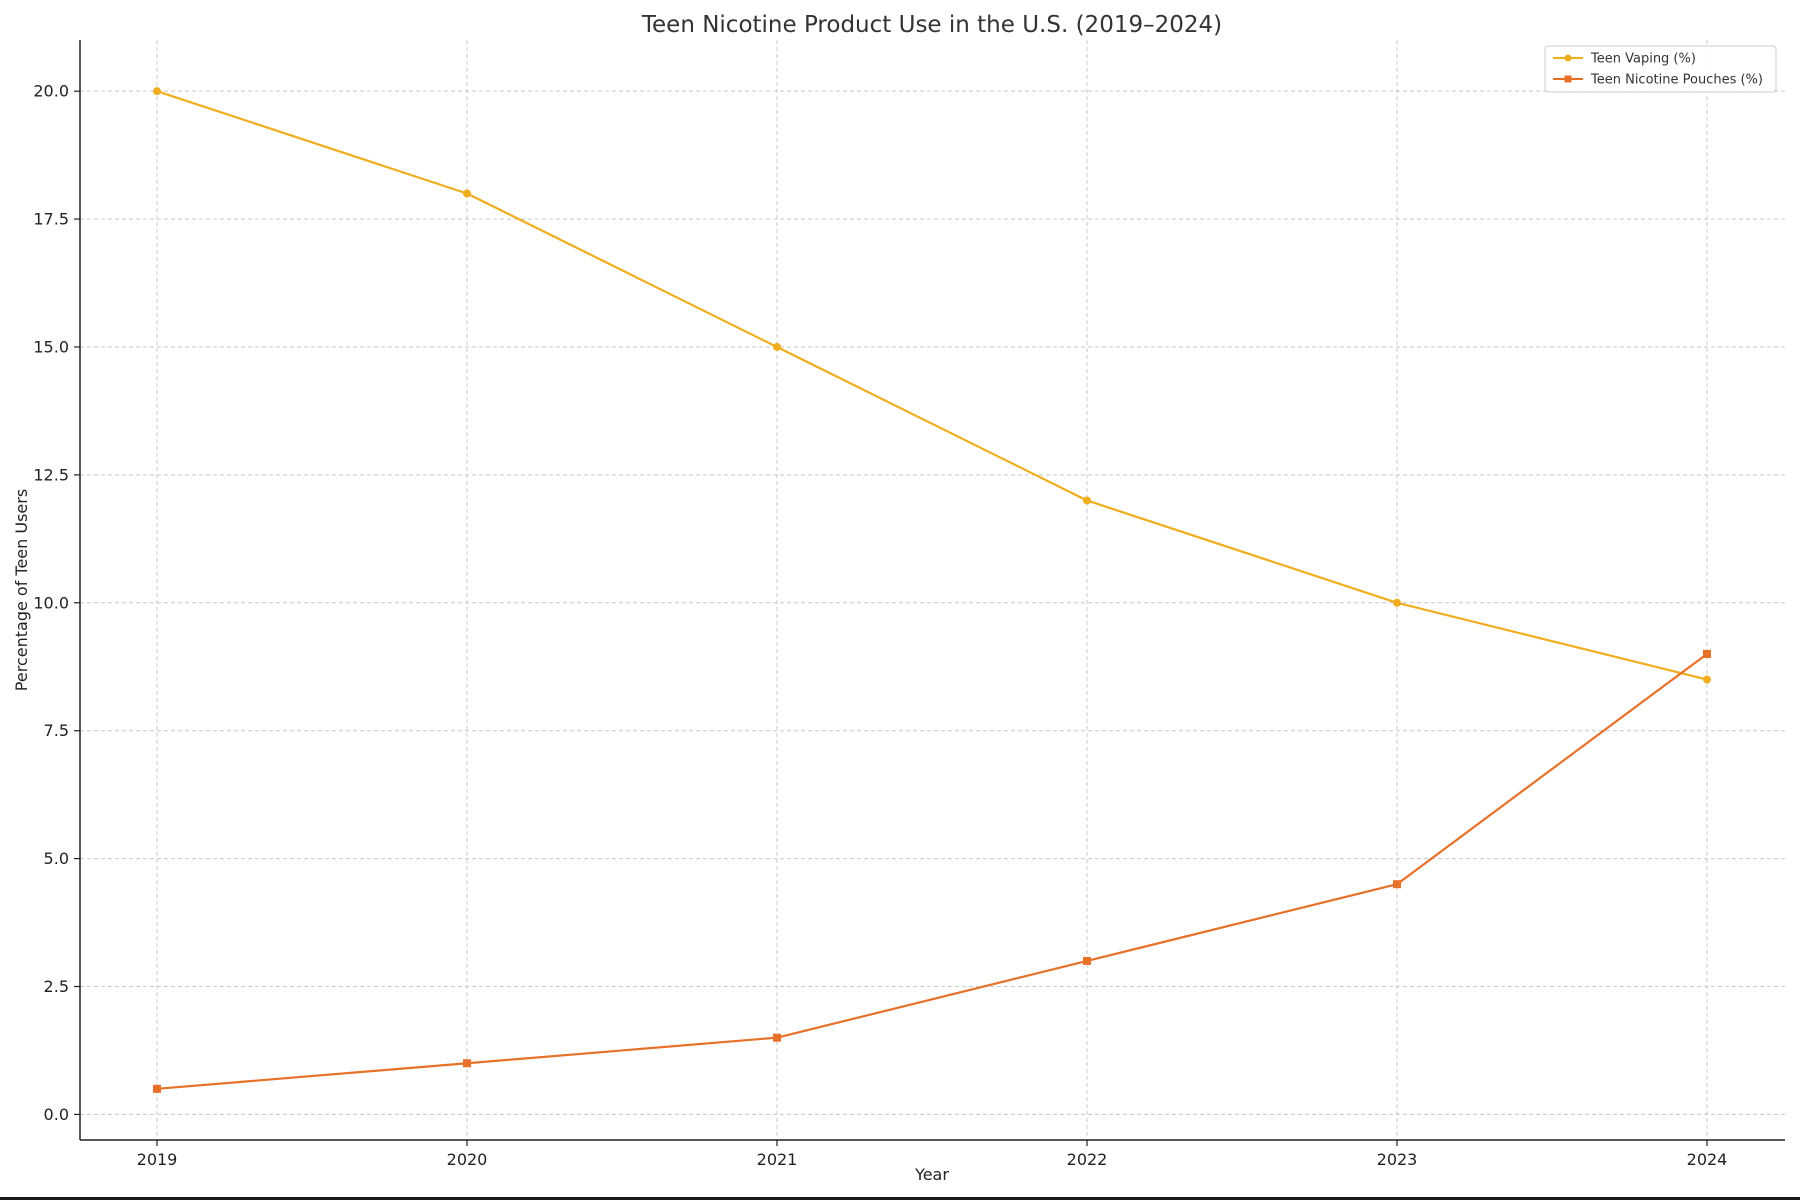 This screenshot has height=1200, width=1800. What do you see at coordinates (467, 1159) in the screenshot?
I see `x-tick-label: 2020` at bounding box center [467, 1159].